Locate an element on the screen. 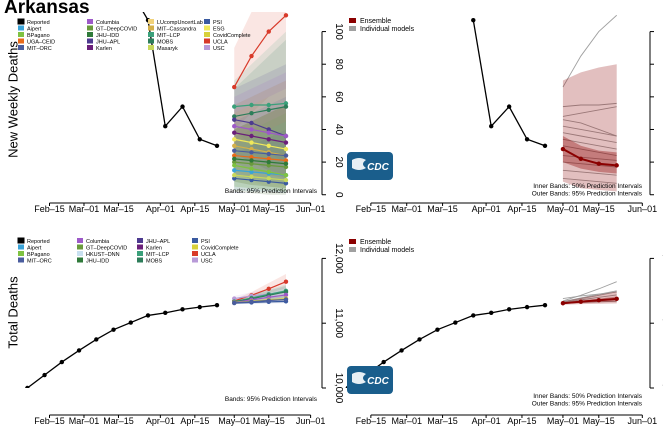  x-tick-label: Feb–15 is located at coordinates (49, 209).